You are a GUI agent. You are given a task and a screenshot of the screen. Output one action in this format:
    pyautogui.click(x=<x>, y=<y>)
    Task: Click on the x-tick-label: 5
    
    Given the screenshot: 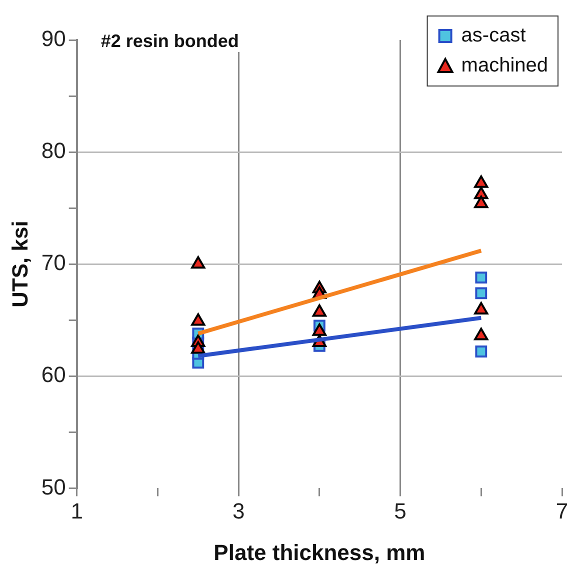 What is the action you would take?
    pyautogui.click(x=400, y=511)
    